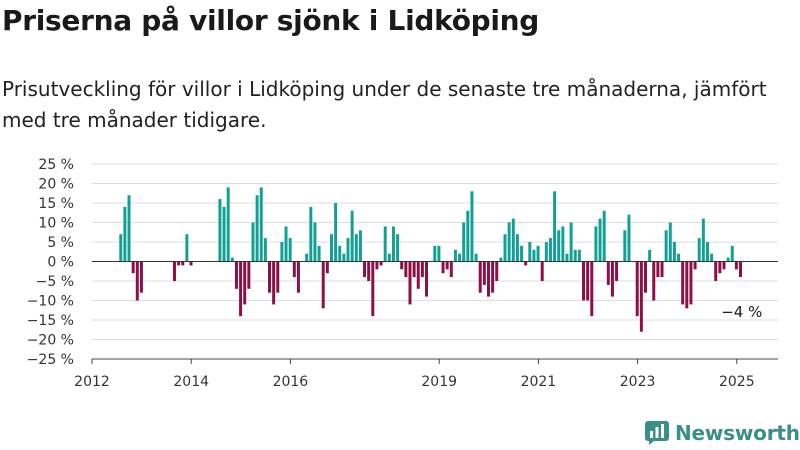 Image resolution: width=800 pixels, height=450 pixels. Describe the element at coordinates (55, 282) in the screenshot. I see `y-tick-label: −5 %` at that location.